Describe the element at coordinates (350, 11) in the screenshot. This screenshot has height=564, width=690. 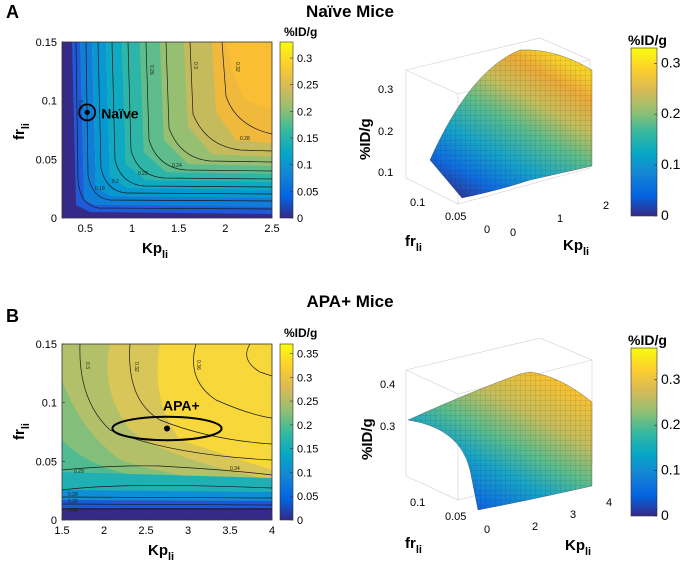
I see `panel-a-title: Naïve Mice` at that location.